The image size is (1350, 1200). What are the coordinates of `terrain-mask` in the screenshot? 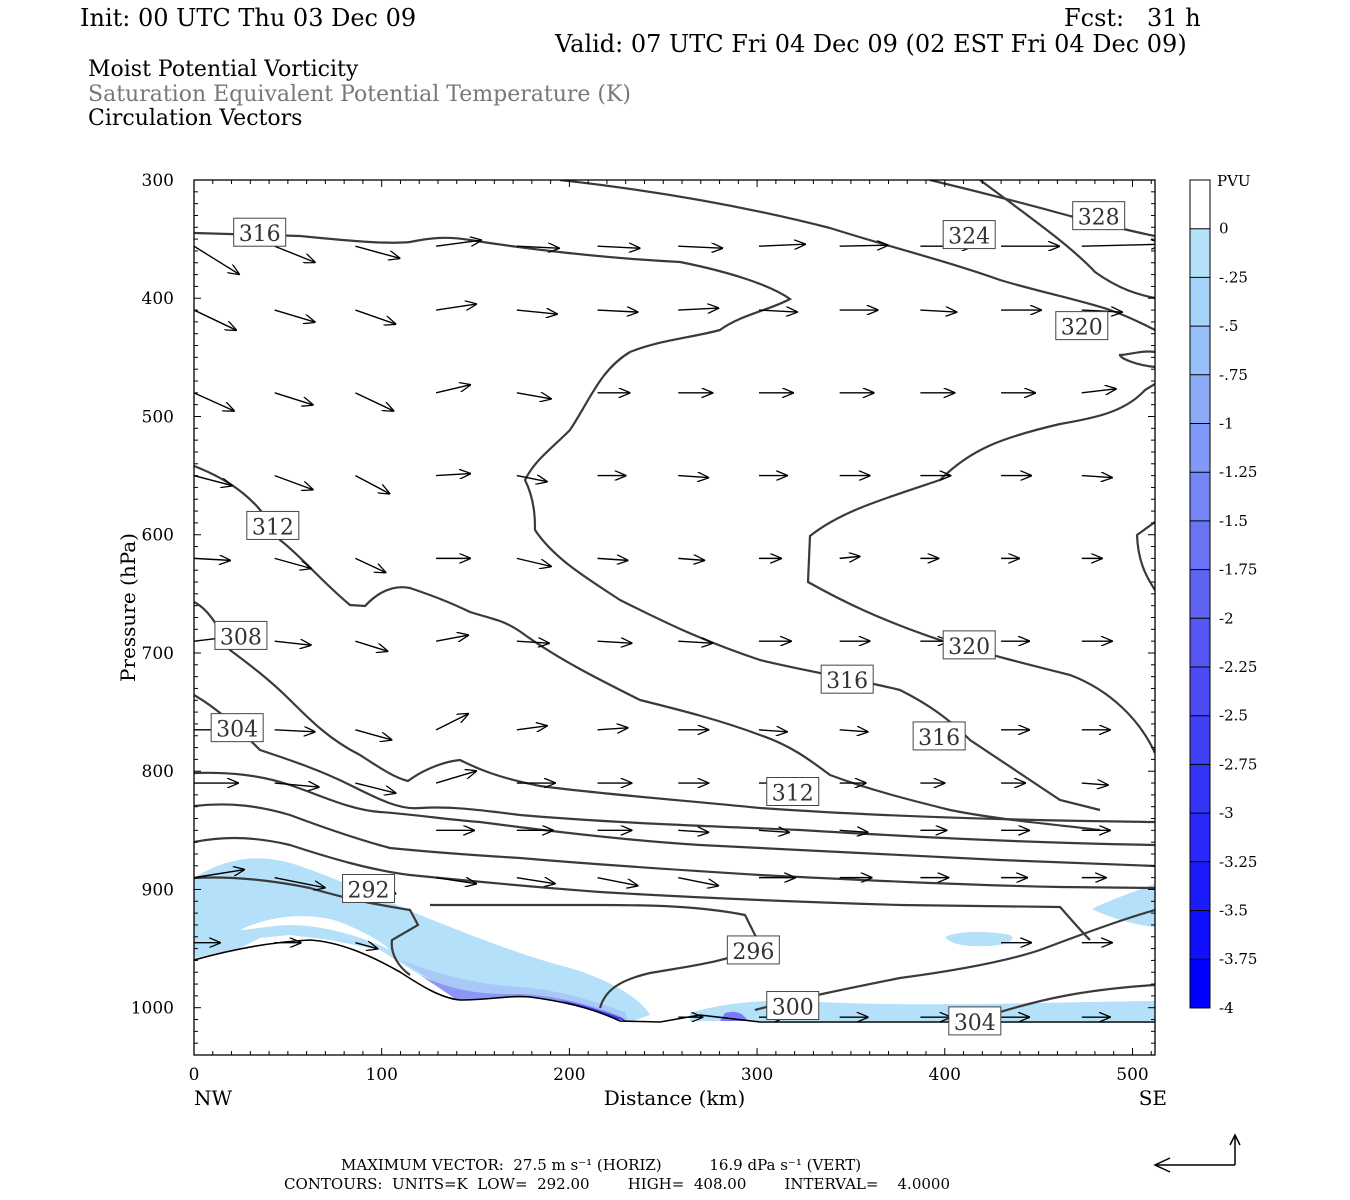 It's located at (674, 997).